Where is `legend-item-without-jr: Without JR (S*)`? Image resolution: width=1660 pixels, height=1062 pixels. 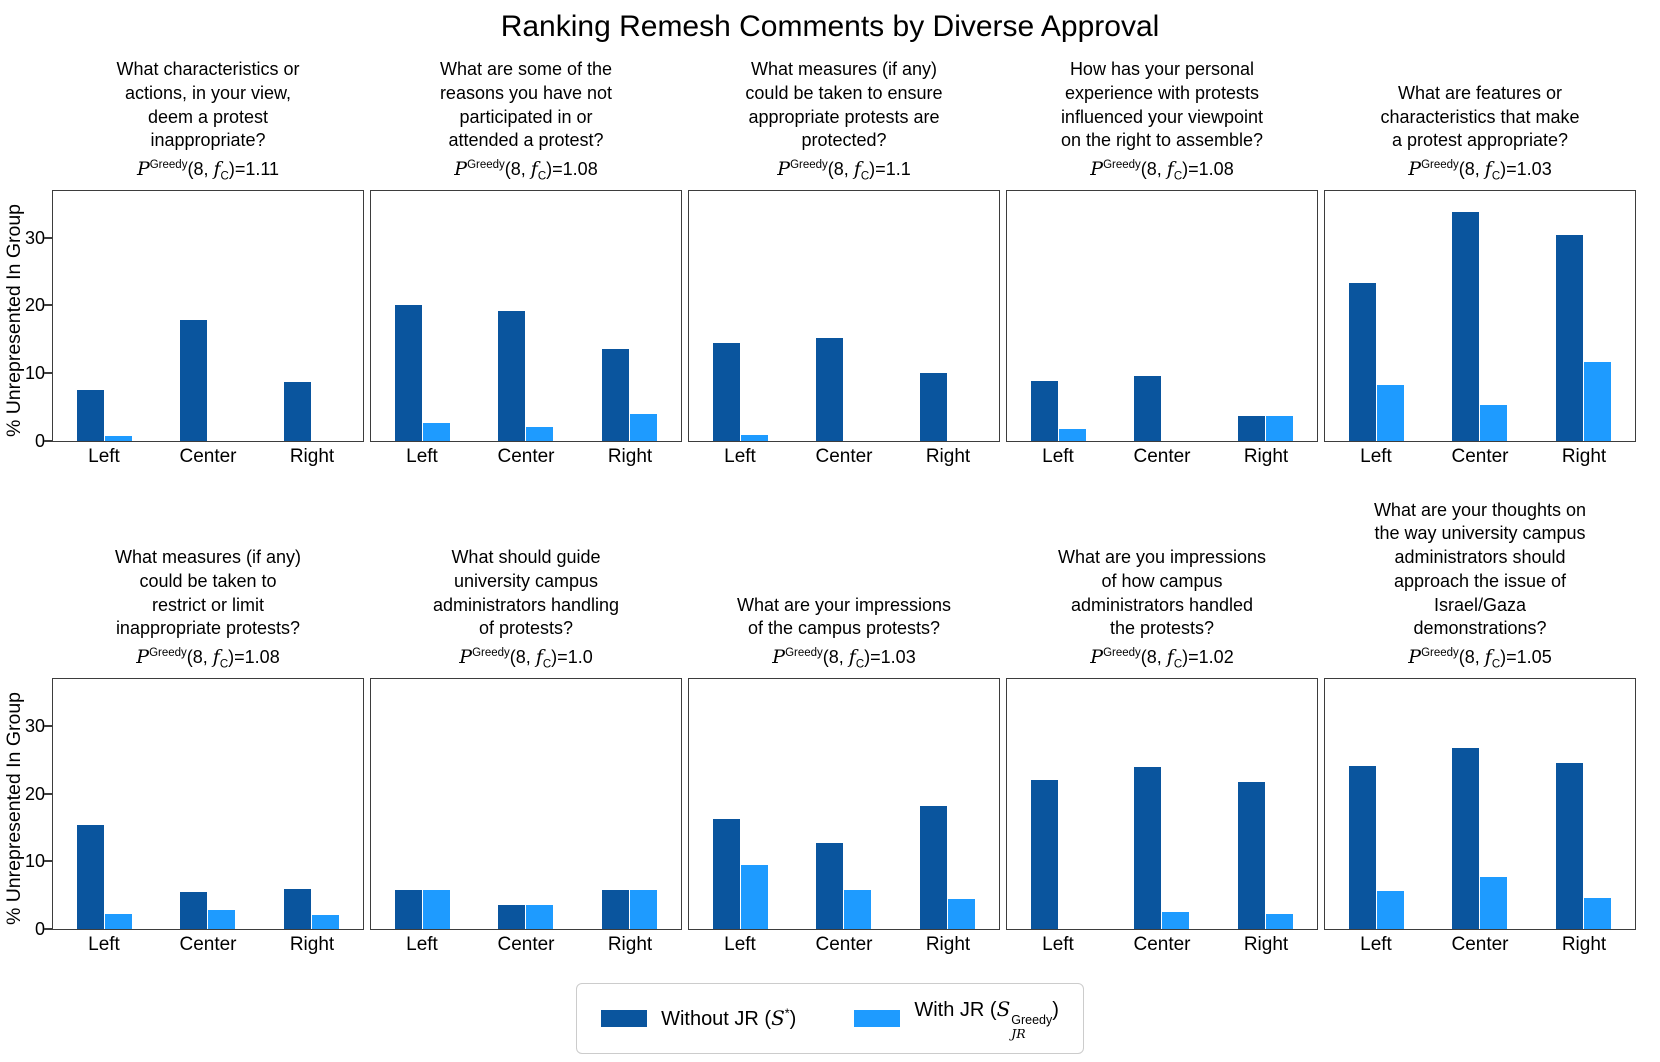 legend-item-without-jr: Without JR (S*) is located at coordinates (698, 1018).